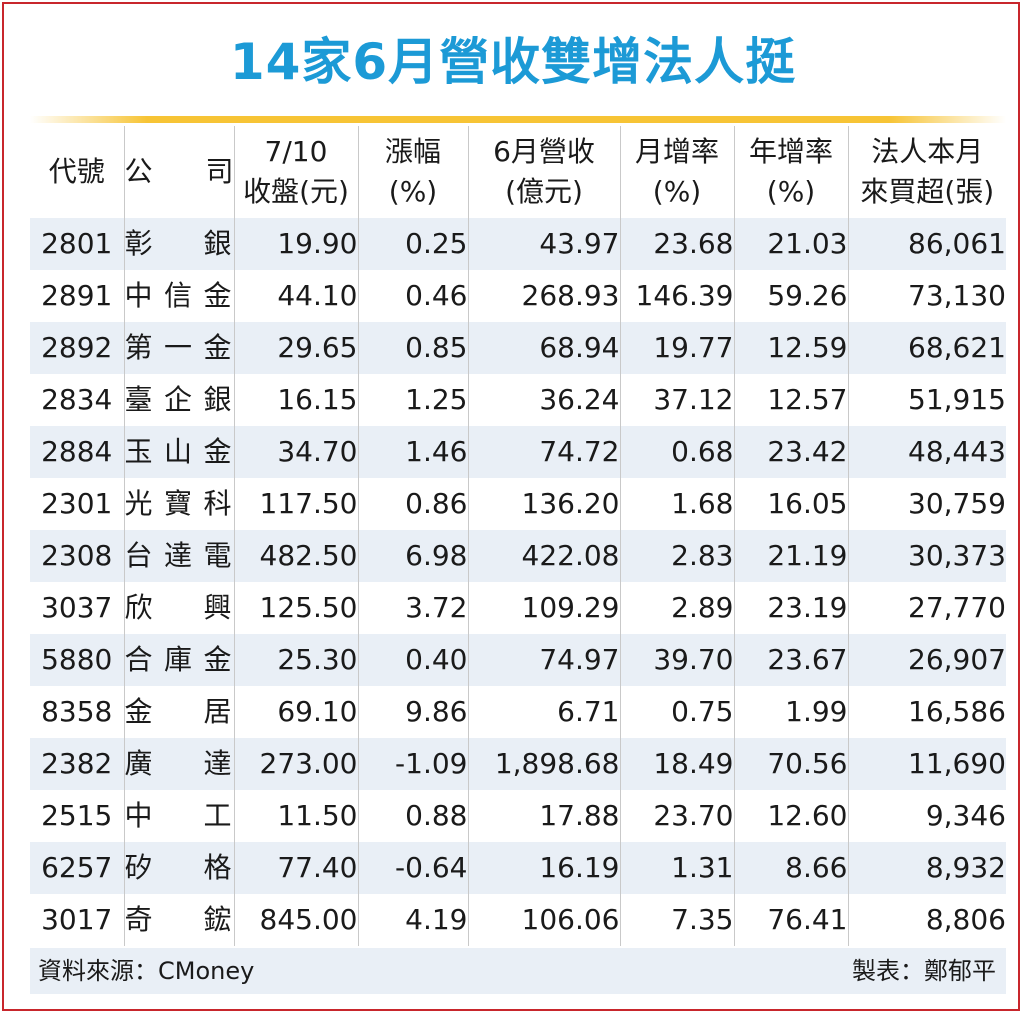  Describe the element at coordinates (677, 556) in the screenshot. I see `cell-mom: 2.83` at that location.